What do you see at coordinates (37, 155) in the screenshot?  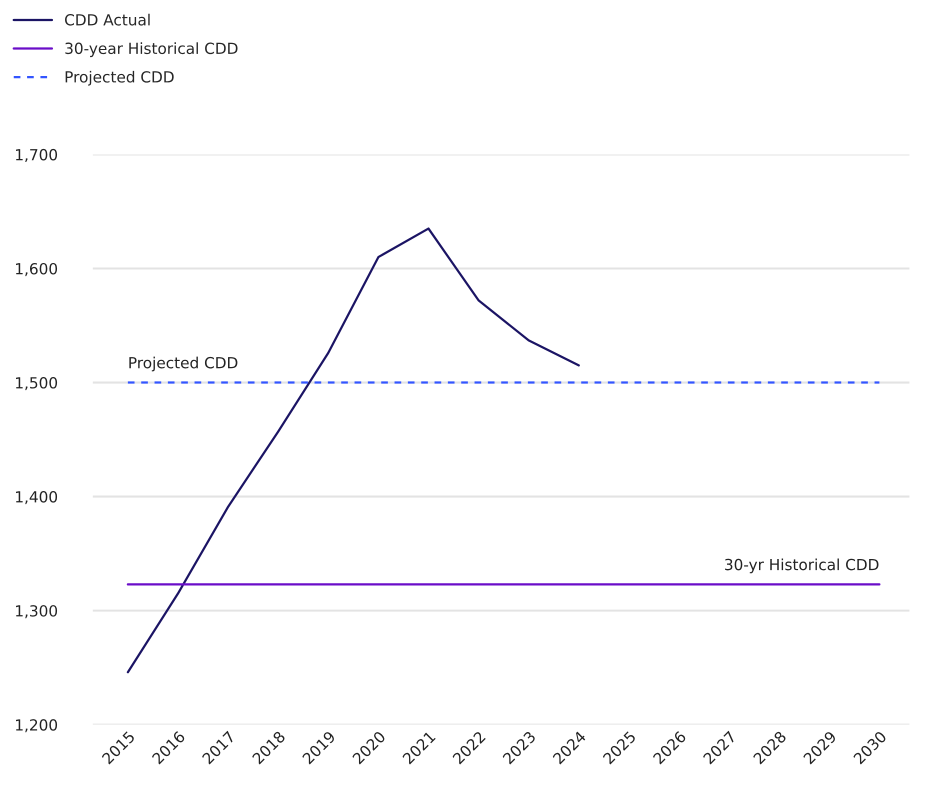 I see `y-tick-label: 1,700` at bounding box center [37, 155].